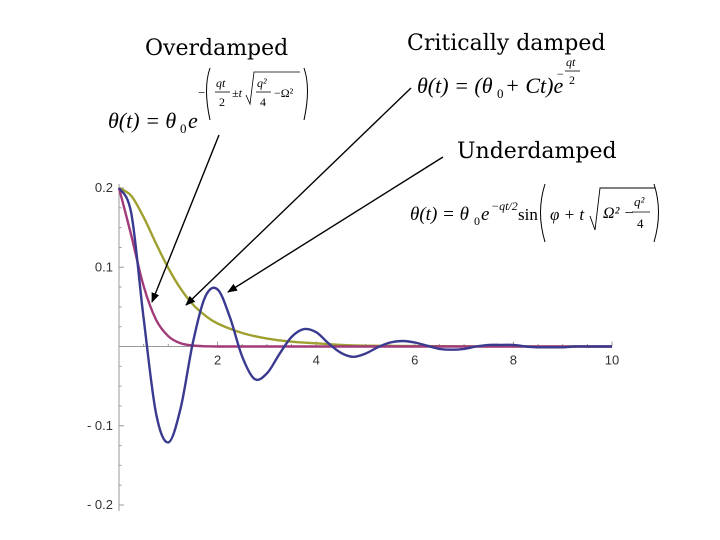 The height and width of the screenshot is (540, 720). I want to click on overdamped-eq-omega: −Ω², so click(284, 93).